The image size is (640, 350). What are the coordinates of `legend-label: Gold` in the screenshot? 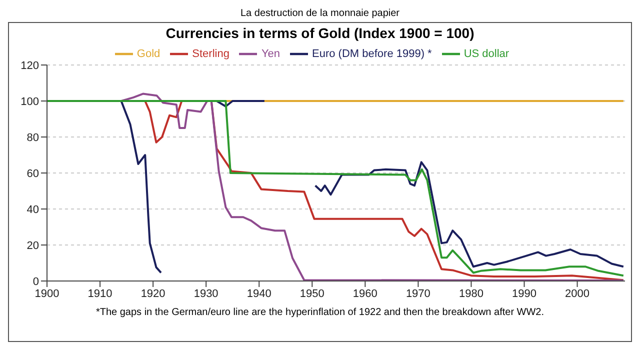 It's located at (148, 54).